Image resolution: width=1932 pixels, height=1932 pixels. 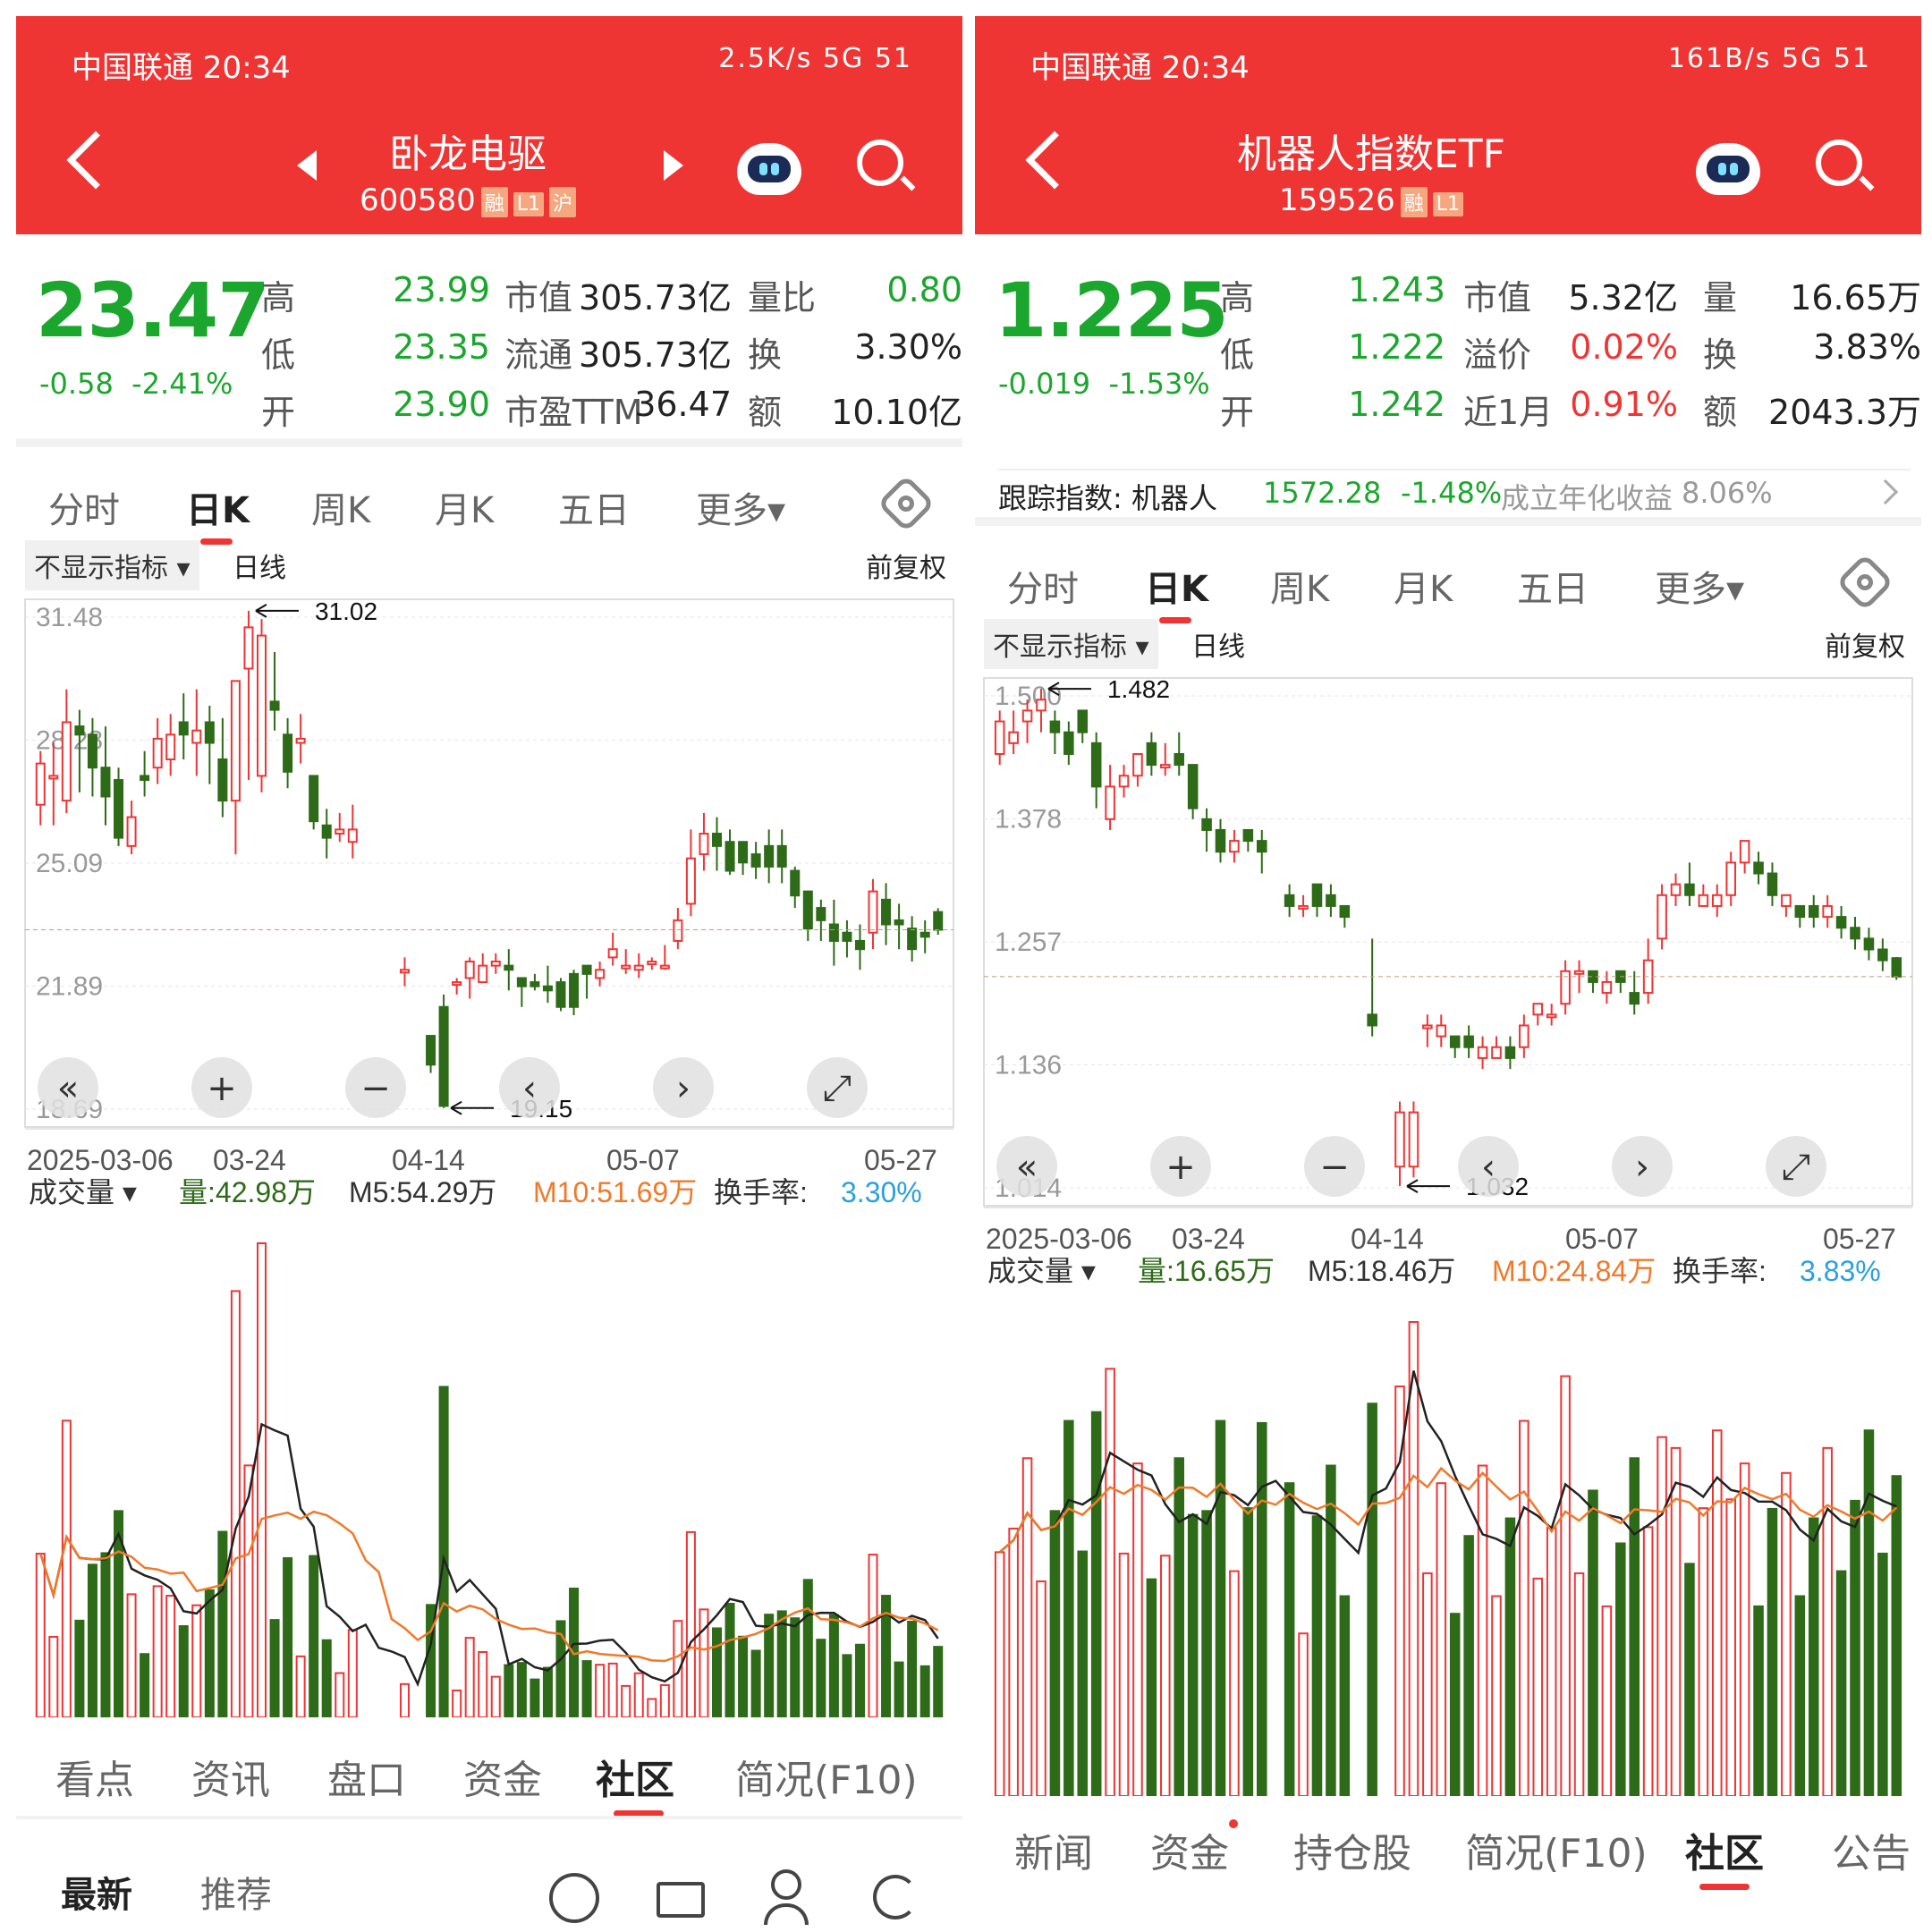 What do you see at coordinates (441, 347) in the screenshot?
I see `value-low: 23.35` at bounding box center [441, 347].